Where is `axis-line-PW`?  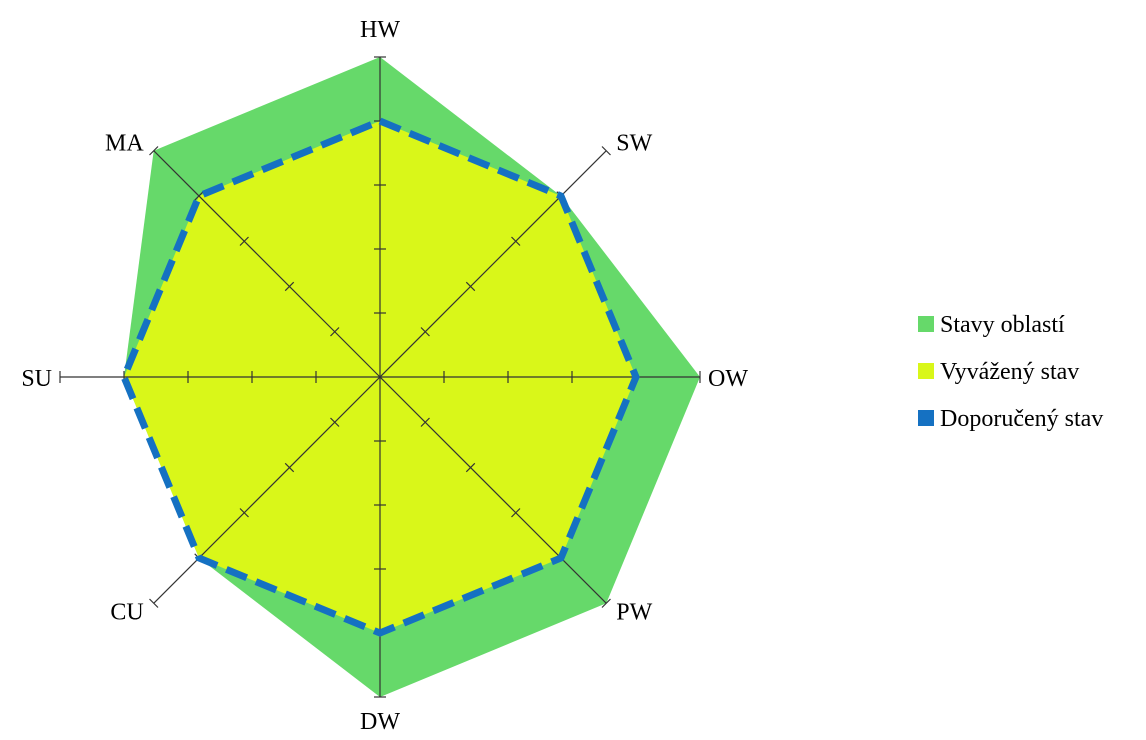 axis-line-PW is located at coordinates (493, 490).